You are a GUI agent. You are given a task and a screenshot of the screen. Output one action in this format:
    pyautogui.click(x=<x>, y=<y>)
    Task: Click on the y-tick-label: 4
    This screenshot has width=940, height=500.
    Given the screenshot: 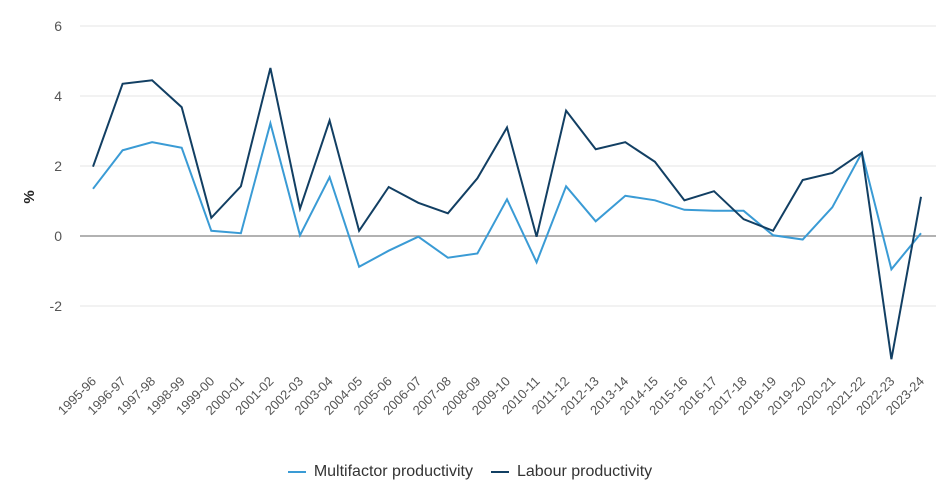 What is the action you would take?
    pyautogui.click(x=58, y=96)
    